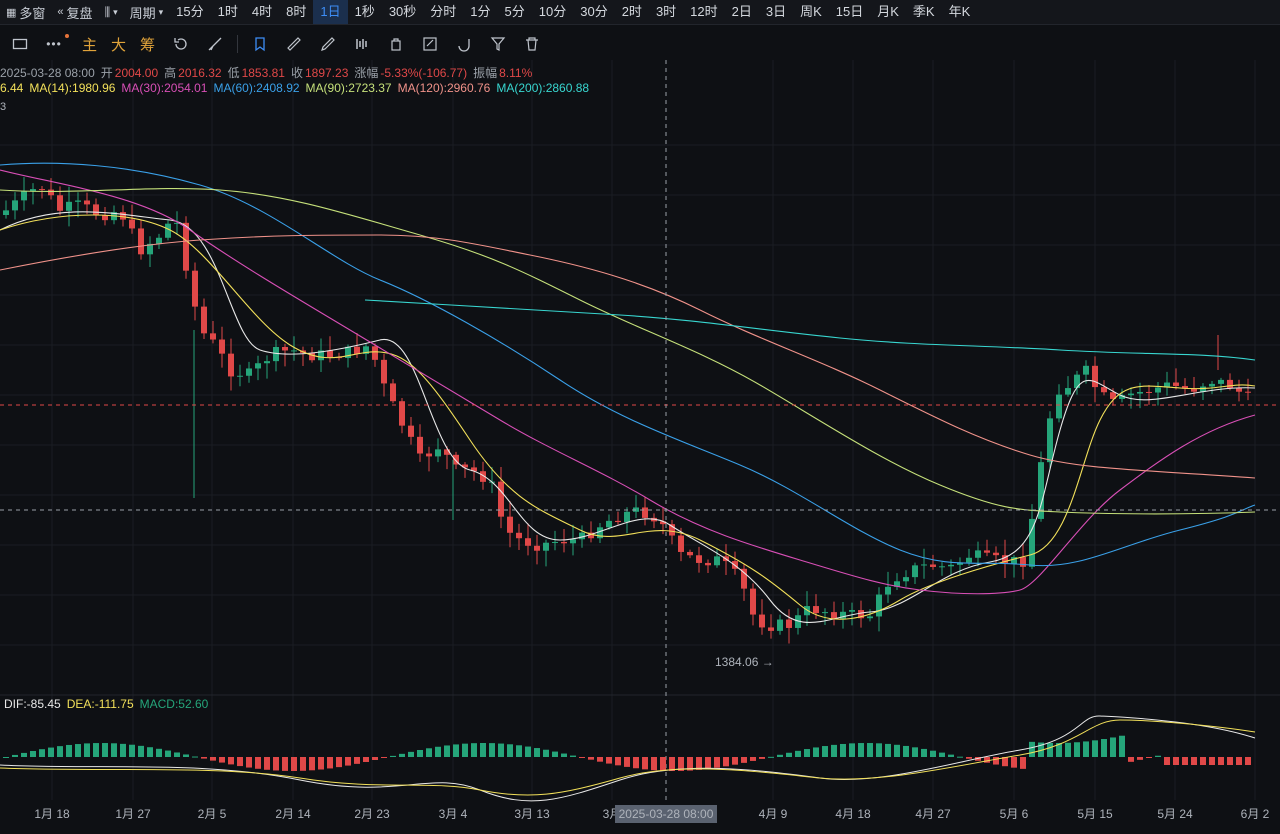 Image resolution: width=1280 pixels, height=834 pixels. I want to click on macd-readout: DIF:-85.45 DEA:-111.75 MACD:52.60, so click(109, 704).